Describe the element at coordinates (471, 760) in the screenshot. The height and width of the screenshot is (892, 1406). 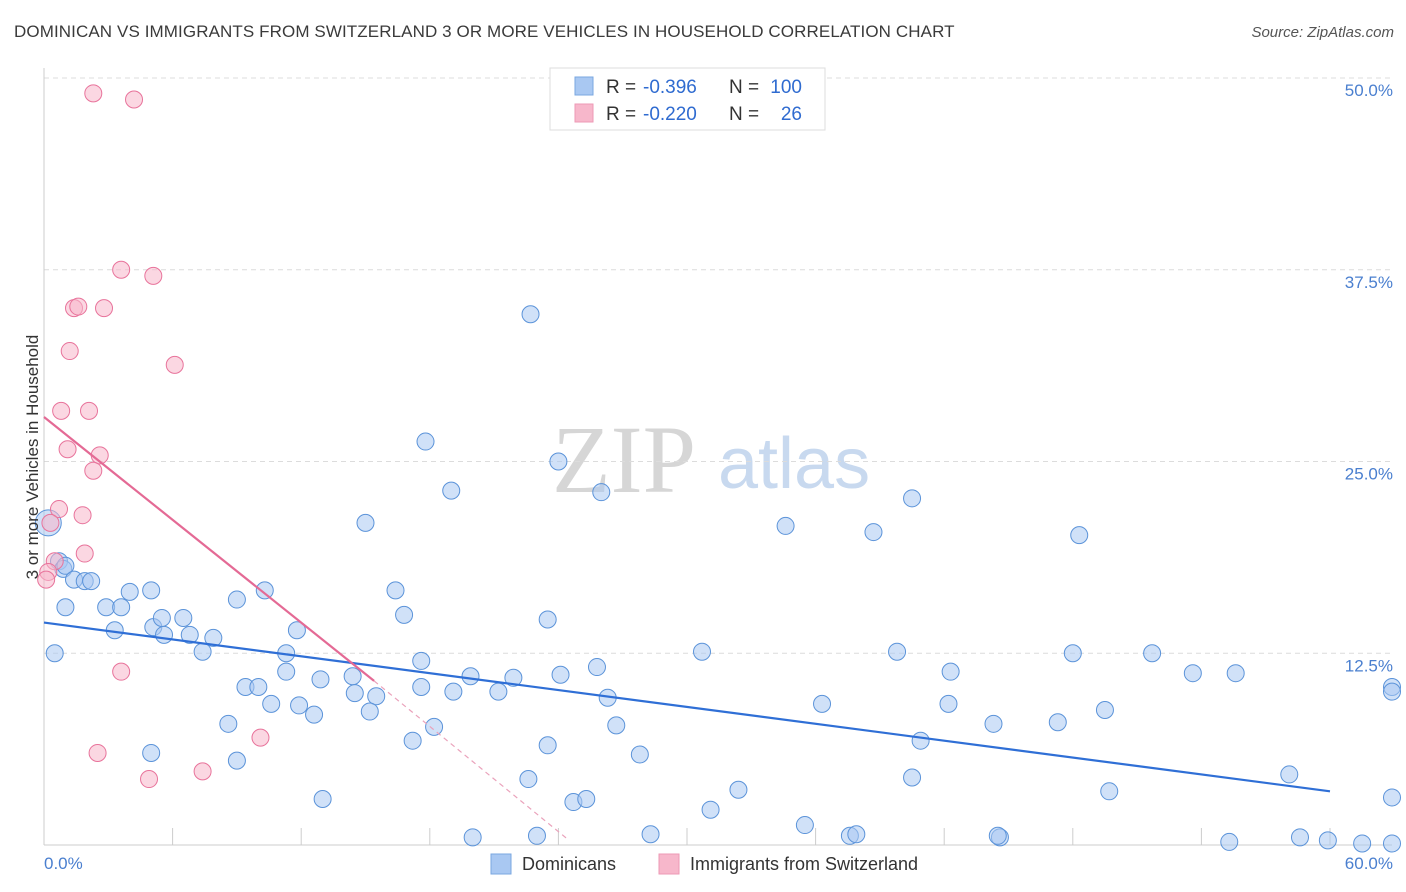
I see `switzerland-trend-extension` at that location.